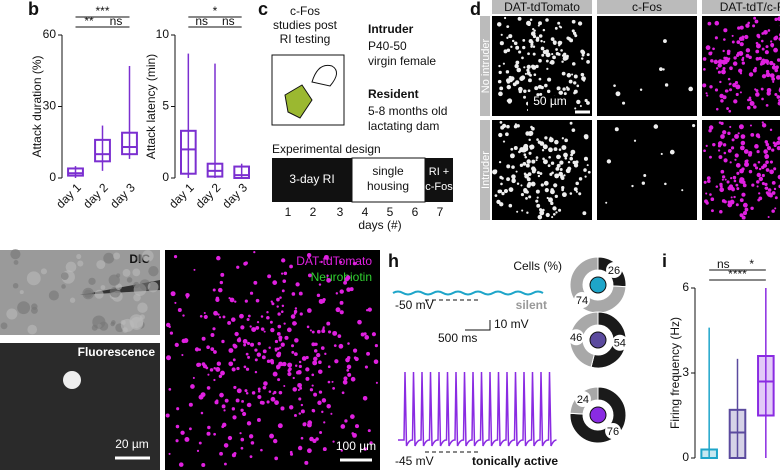 This screenshot has height=475, width=780. Describe the element at coordinates (391, 29) in the screenshot. I see `intruder-title: Intruder` at that location.